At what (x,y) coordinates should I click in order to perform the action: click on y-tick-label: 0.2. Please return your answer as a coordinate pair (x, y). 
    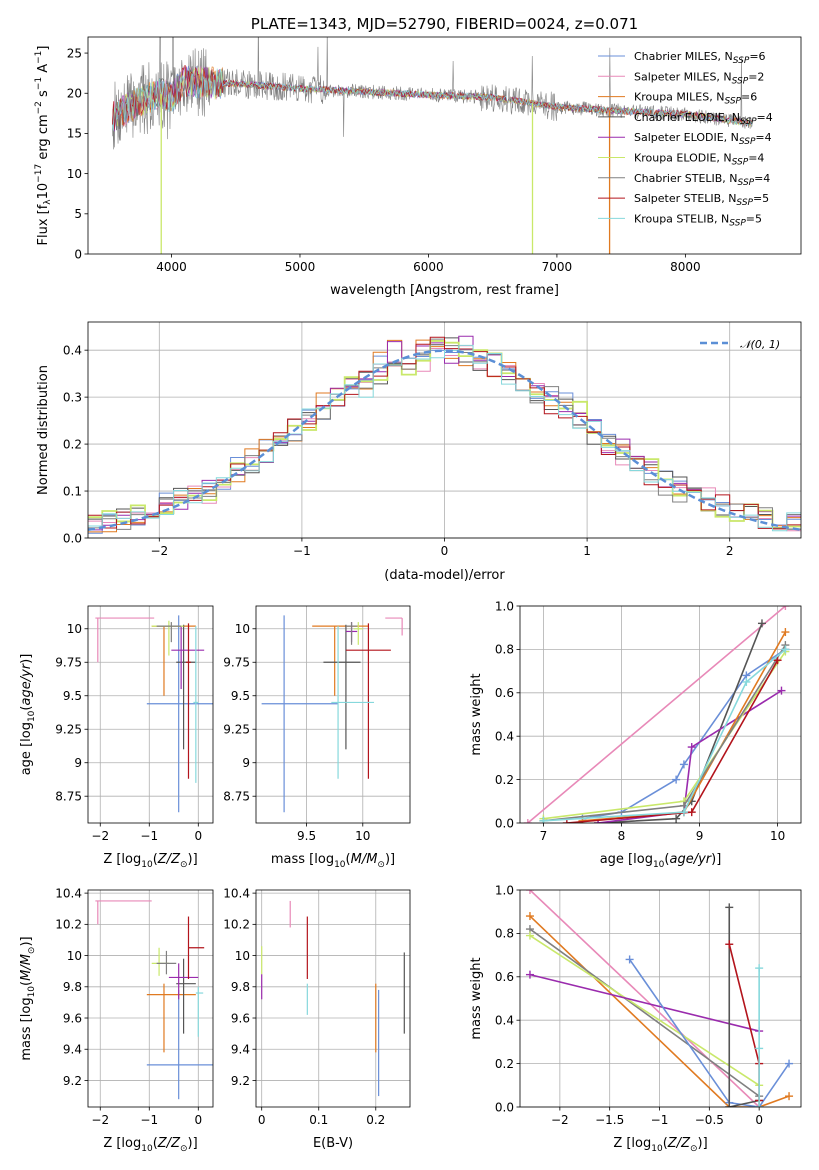
    Looking at the image, I should click on (504, 1064).